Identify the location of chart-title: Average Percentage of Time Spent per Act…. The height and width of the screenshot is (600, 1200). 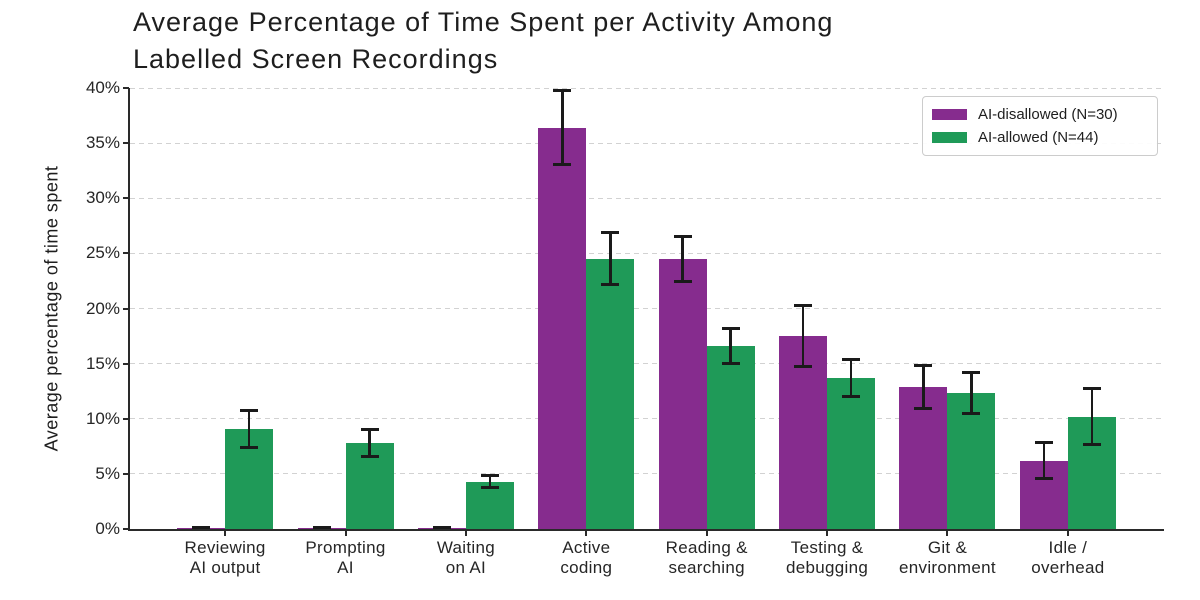
(483, 40).